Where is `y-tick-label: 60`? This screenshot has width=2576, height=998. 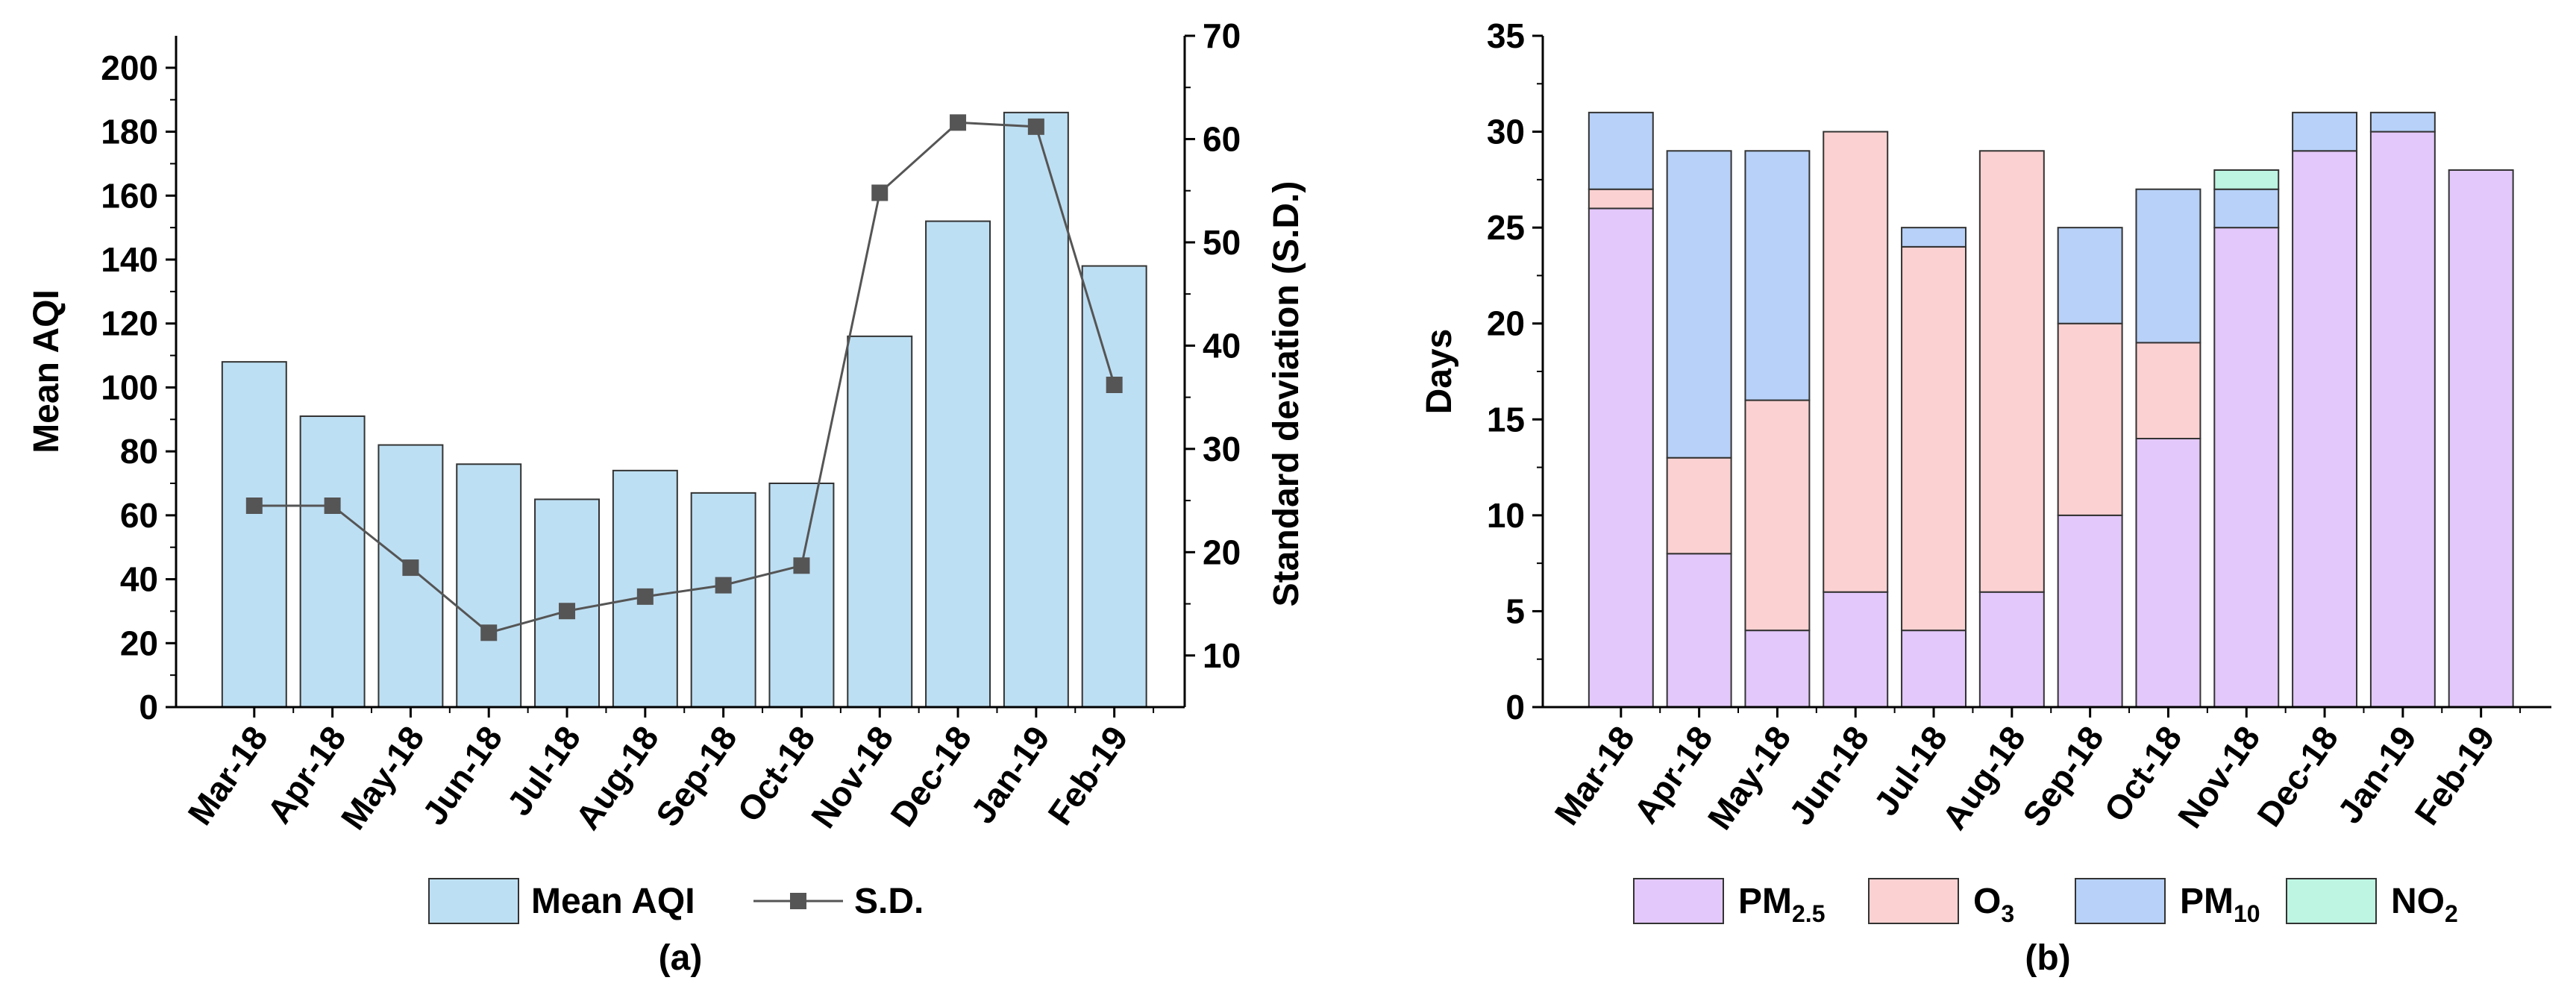 y-tick-label: 60 is located at coordinates (139, 515).